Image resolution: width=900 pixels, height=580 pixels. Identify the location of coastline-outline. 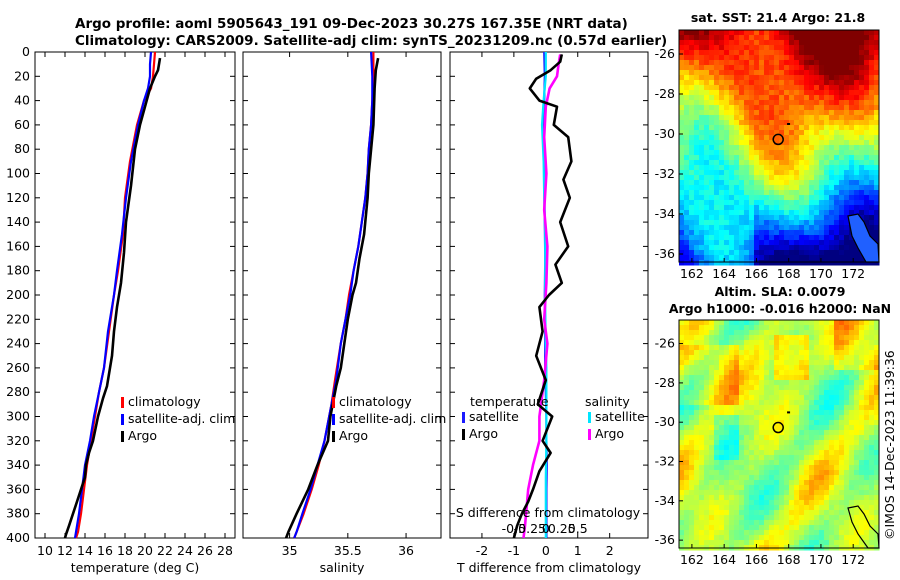
(863, 238).